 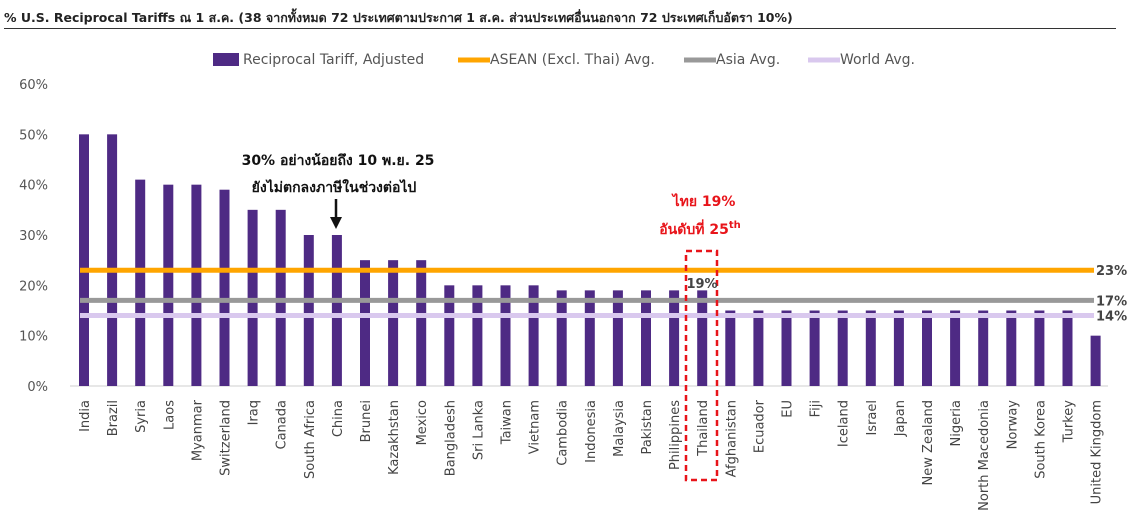 I want to click on bar-brunei, so click(x=365, y=323).